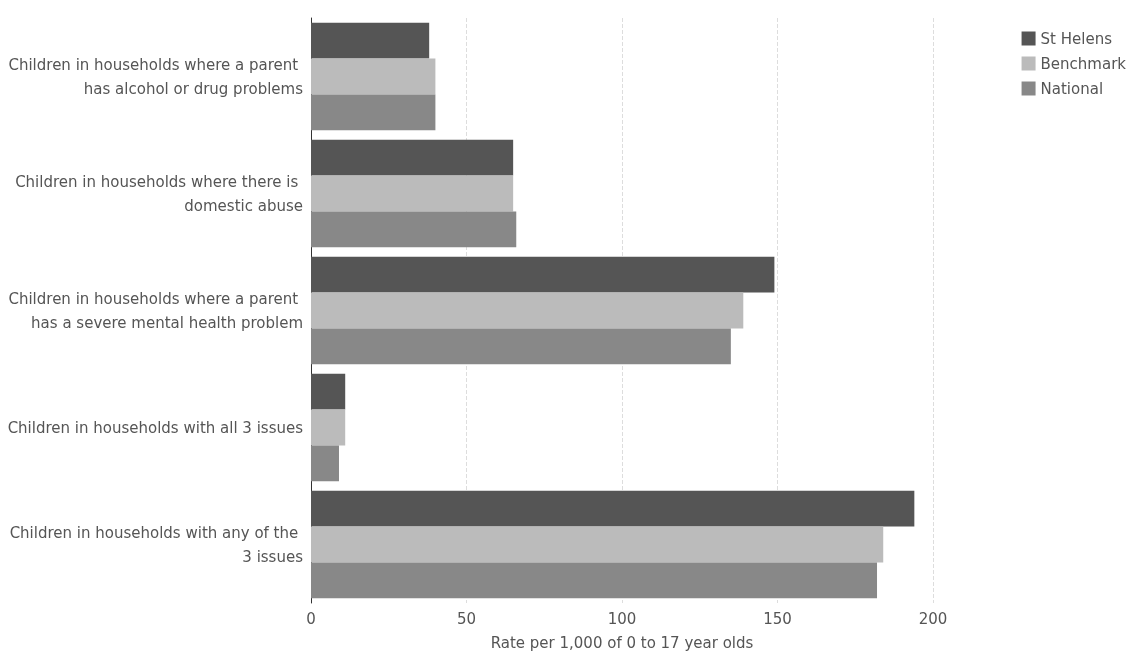 The height and width of the screenshot is (666, 1133). What do you see at coordinates (311, 618) in the screenshot?
I see `x-tick-label: 0` at bounding box center [311, 618].